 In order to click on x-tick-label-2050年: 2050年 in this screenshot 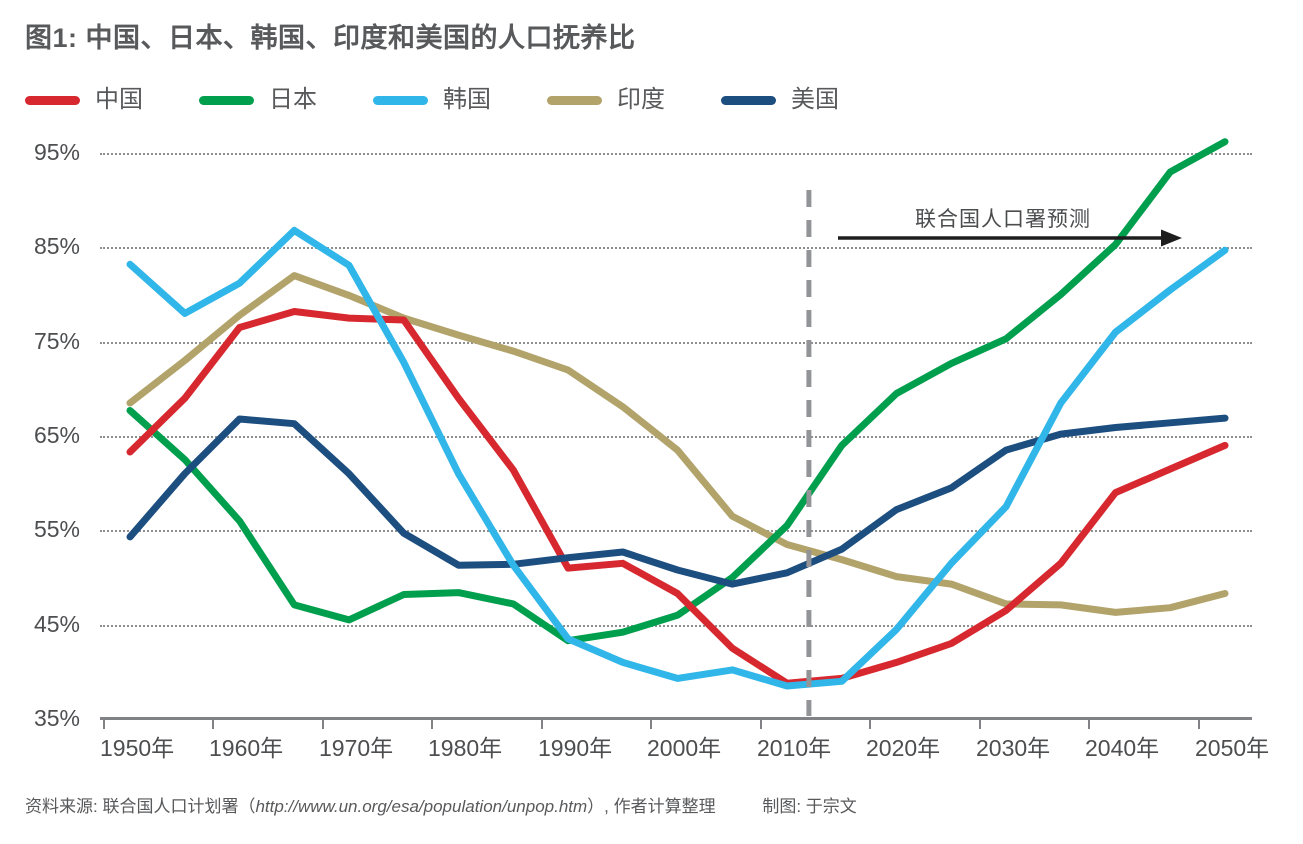, I will do `click(1232, 748)`.